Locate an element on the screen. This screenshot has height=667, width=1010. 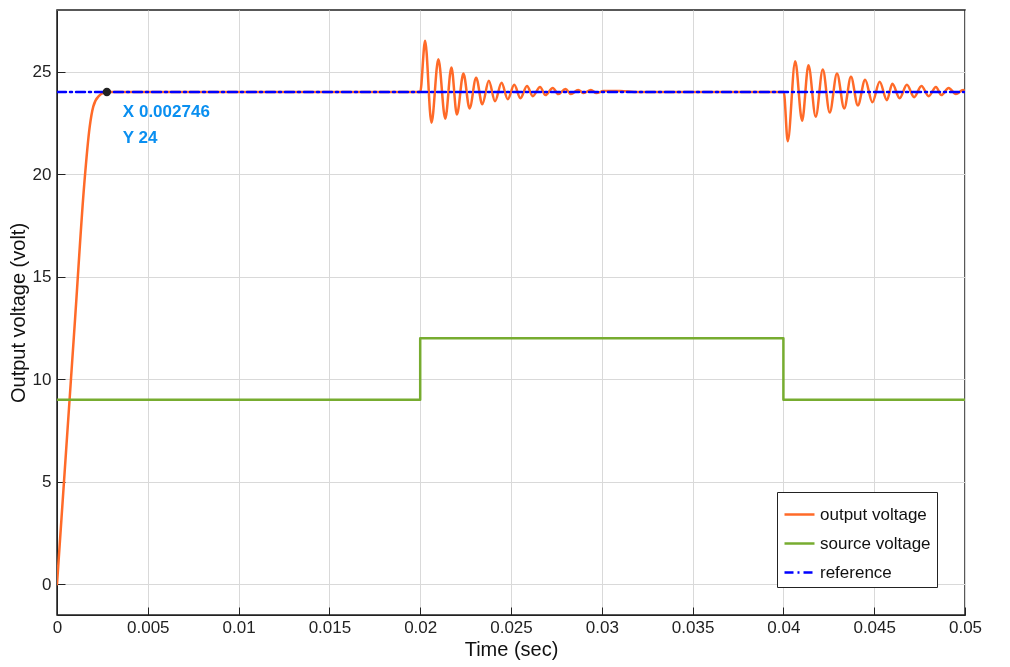
x-tick-label: 0.01 is located at coordinates (239, 627).